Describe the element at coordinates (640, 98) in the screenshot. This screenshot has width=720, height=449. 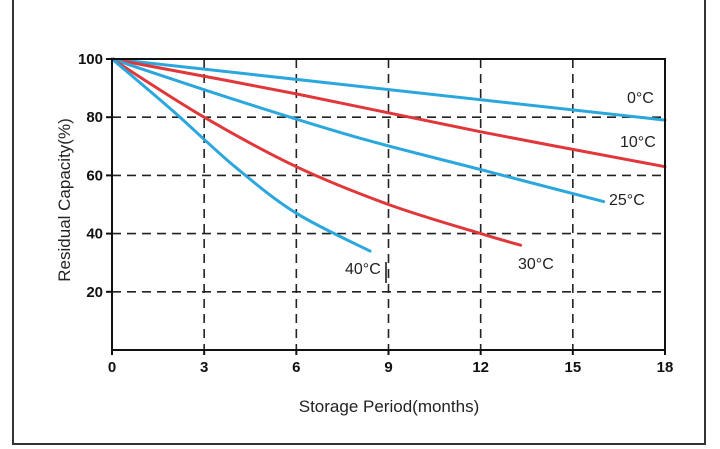
I see `series-label-0: 0°C` at that location.